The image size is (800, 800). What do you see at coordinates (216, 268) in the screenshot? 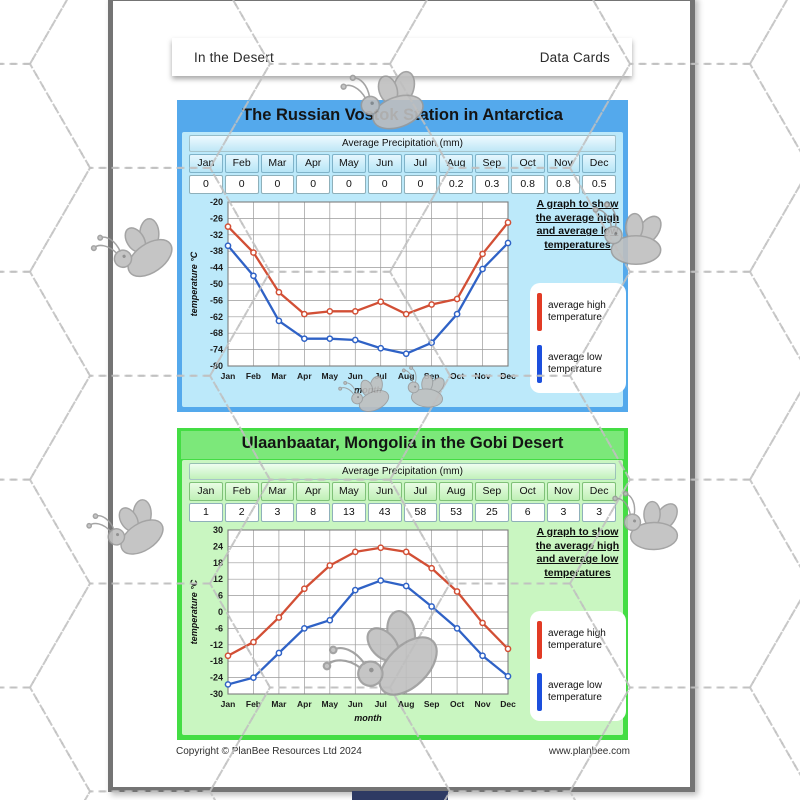
I see `svg-text: -44` at bounding box center [216, 268].